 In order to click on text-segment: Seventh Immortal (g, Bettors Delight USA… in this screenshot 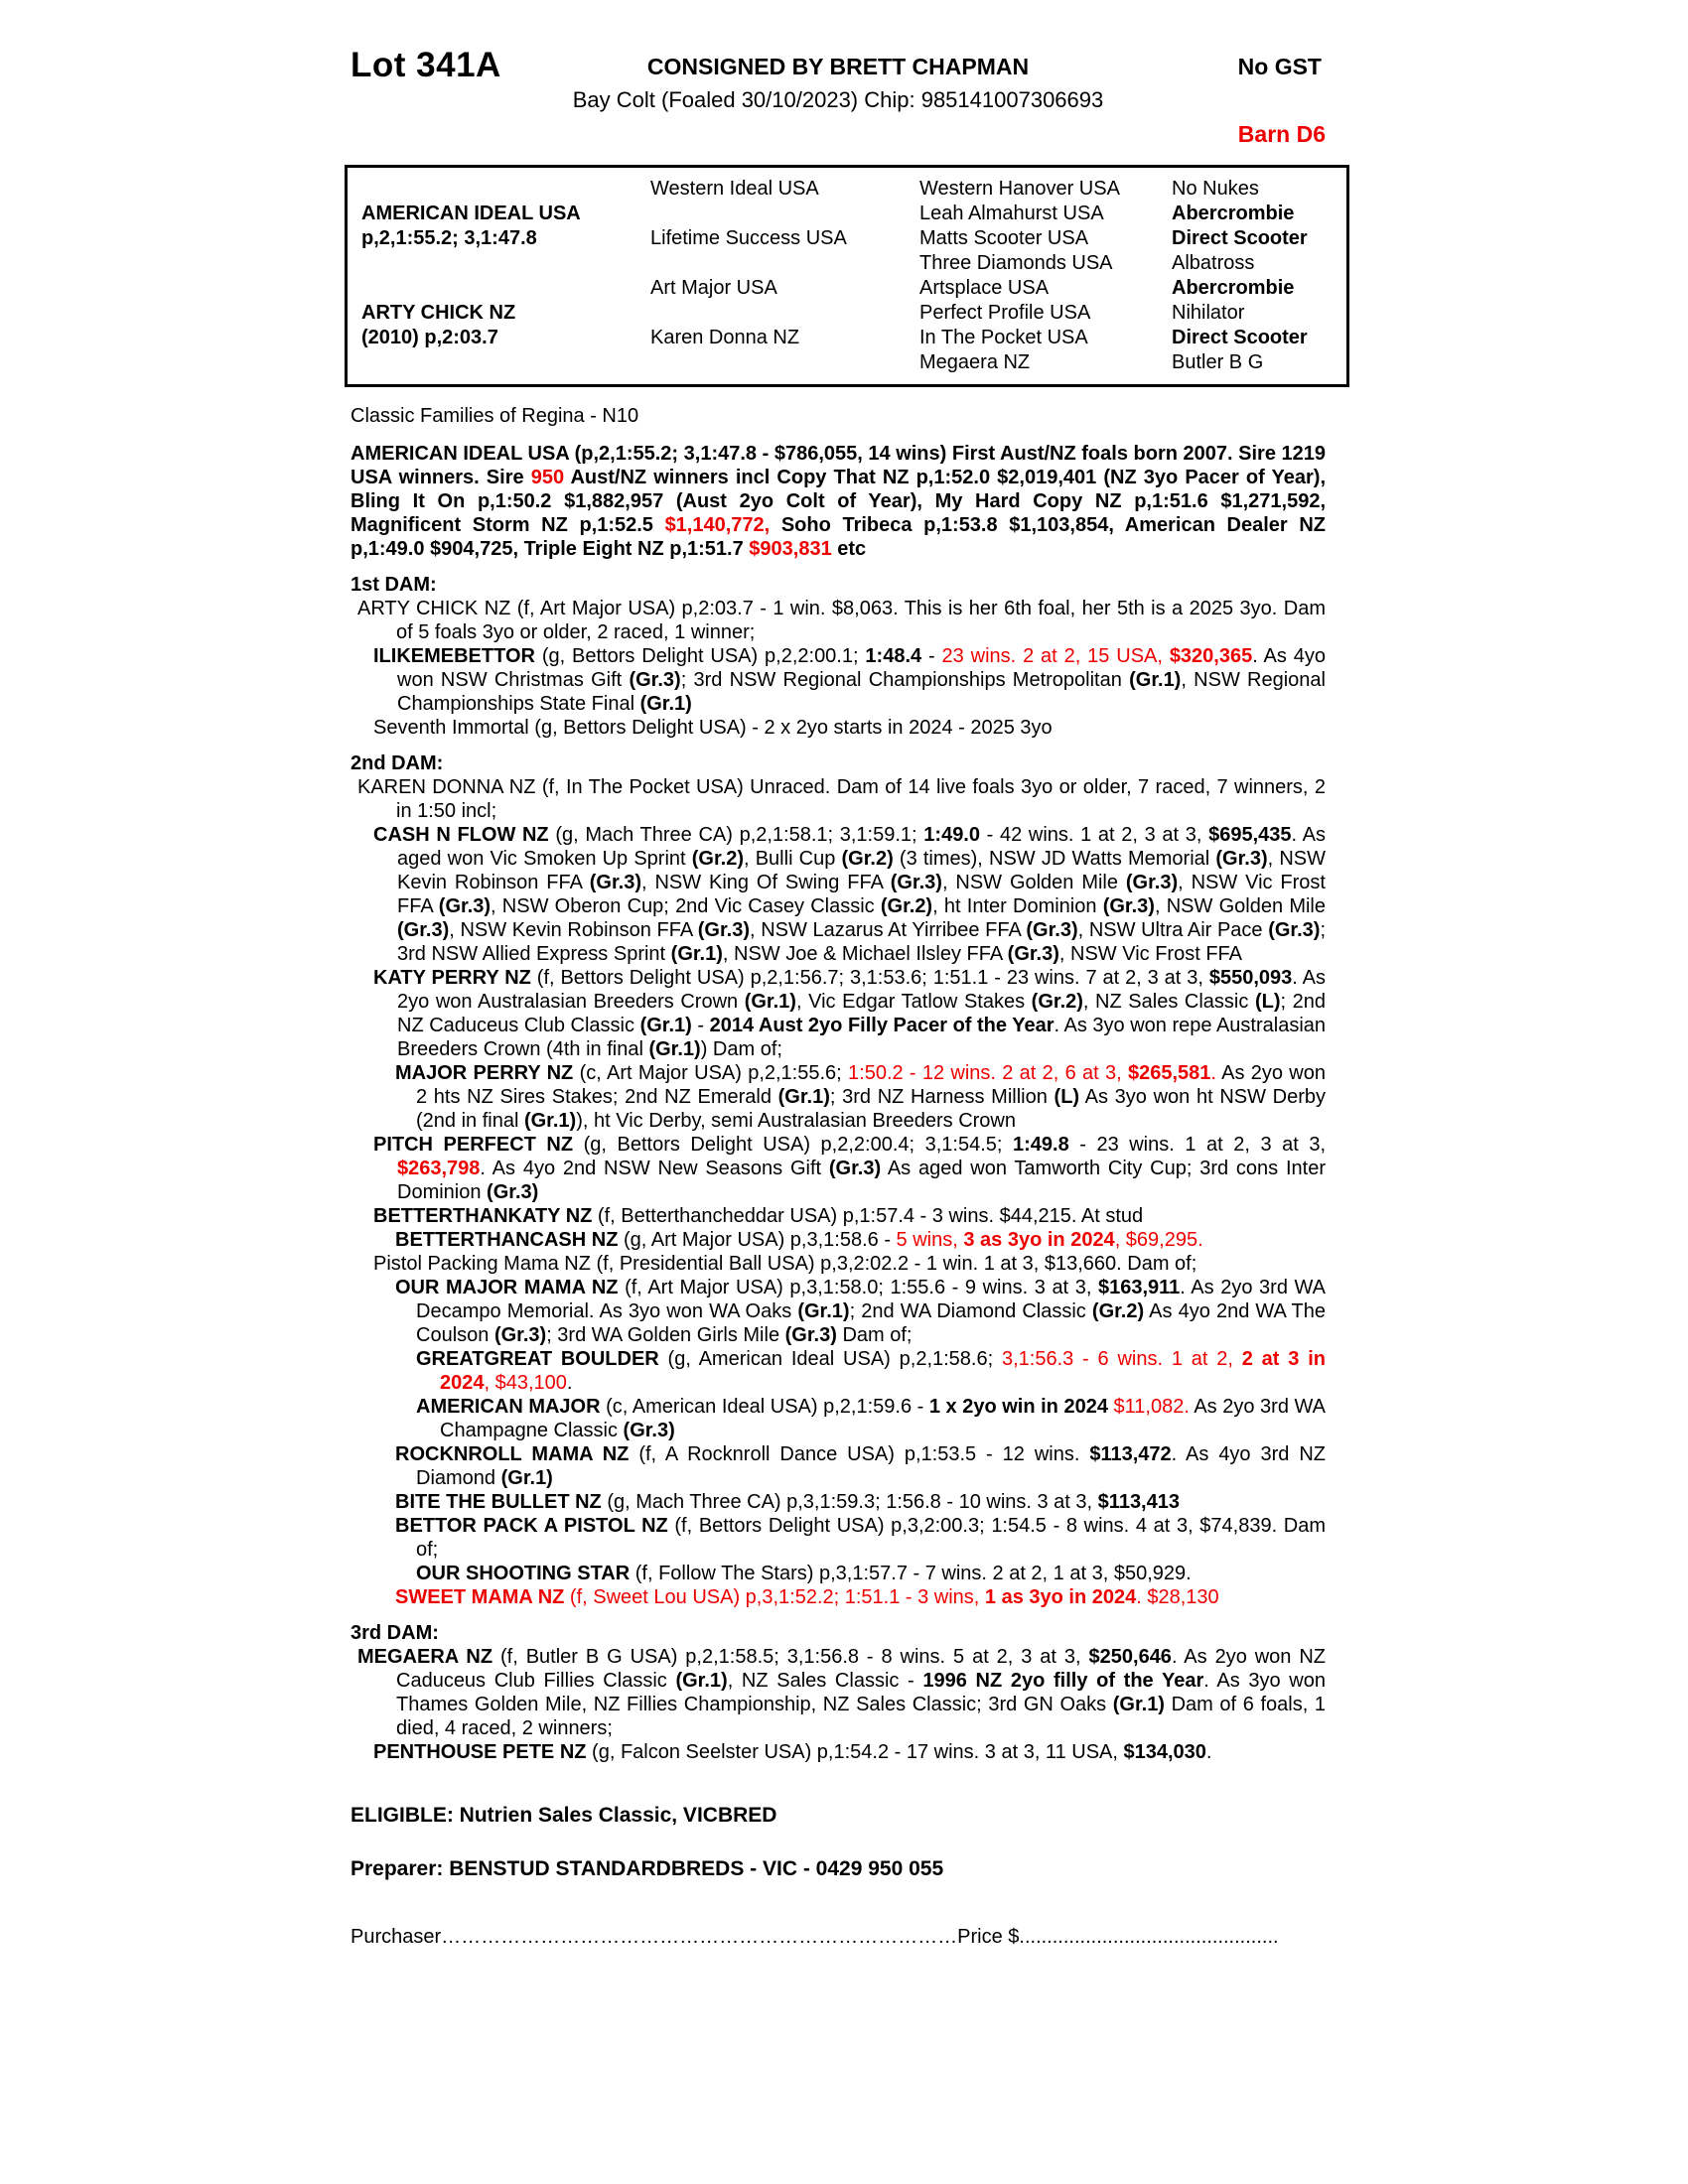, I will do `click(713, 728)`.